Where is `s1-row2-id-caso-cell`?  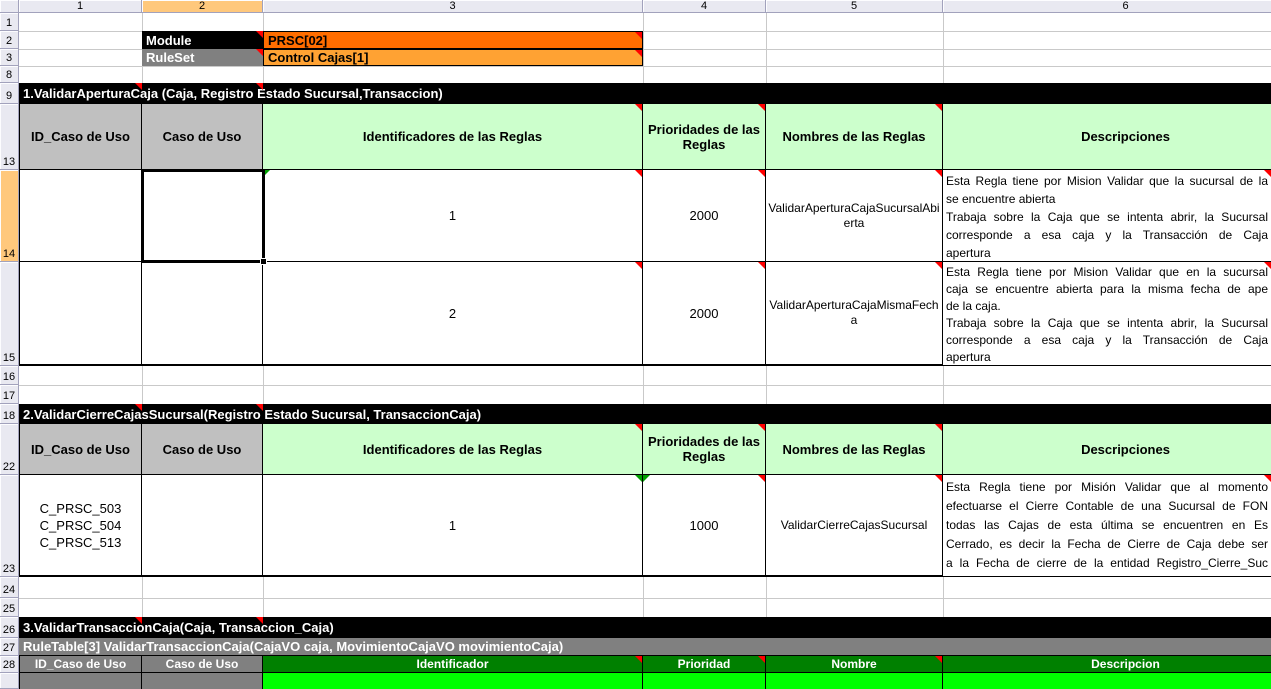 s1-row2-id-caso-cell is located at coordinates (80, 314).